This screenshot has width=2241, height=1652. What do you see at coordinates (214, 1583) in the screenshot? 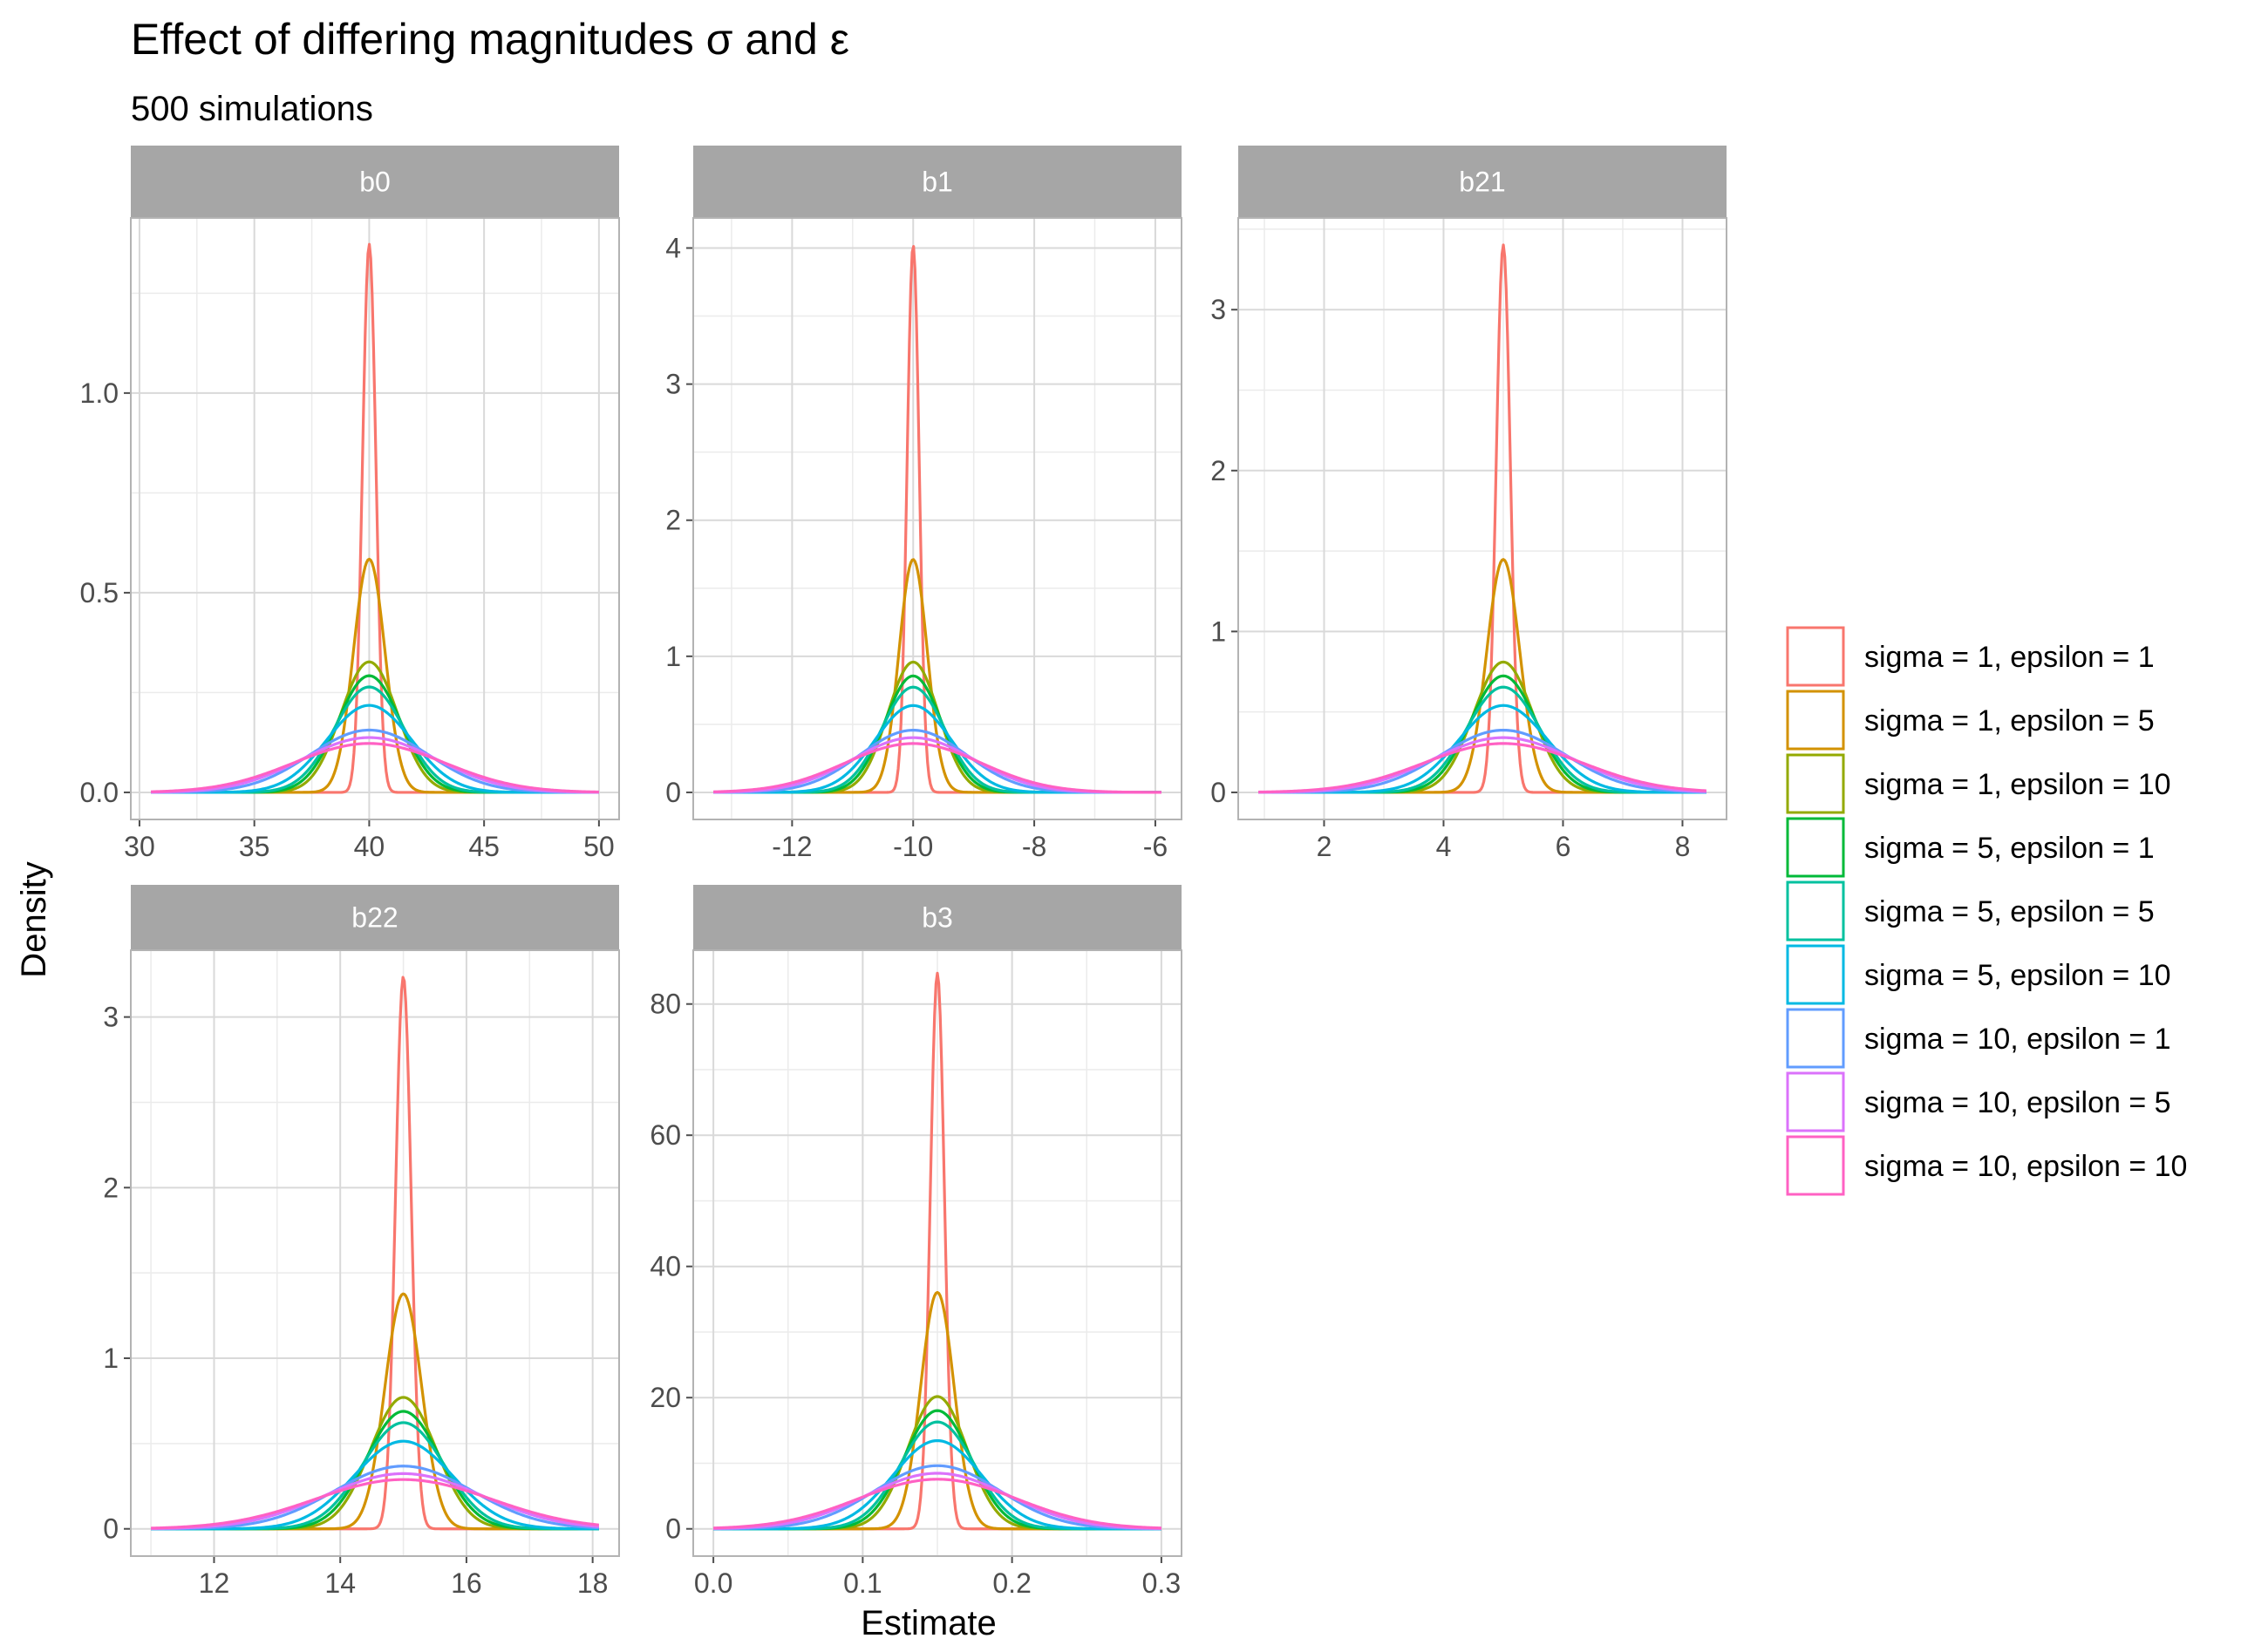
I see `x-tick-label: 12` at bounding box center [214, 1583].